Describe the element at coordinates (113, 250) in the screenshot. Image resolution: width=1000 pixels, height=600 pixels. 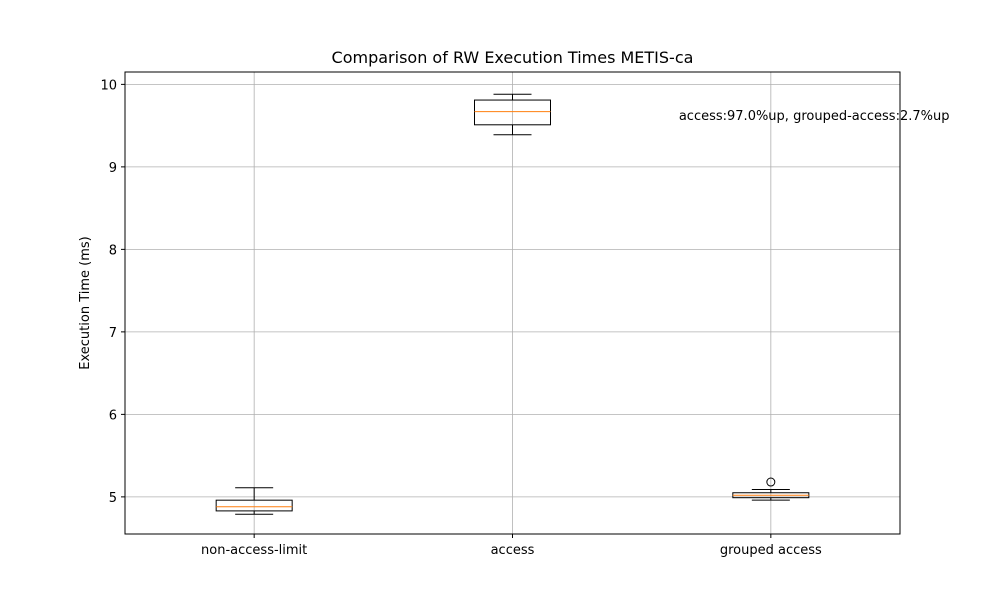
I see `y-tick-label: 8` at that location.